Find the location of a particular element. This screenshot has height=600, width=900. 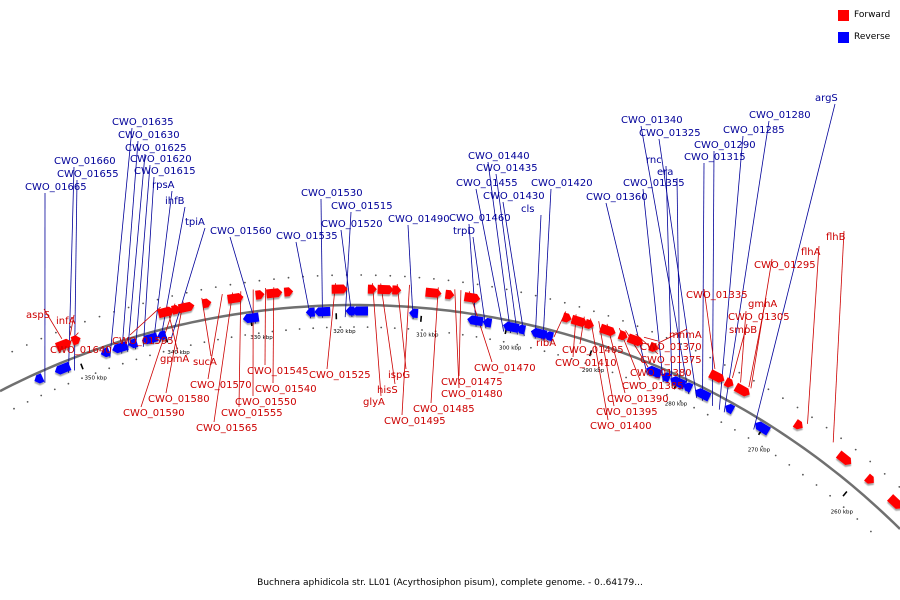

gene-label-cwo-01405: CWO_01405 is located at coordinates (593, 350).